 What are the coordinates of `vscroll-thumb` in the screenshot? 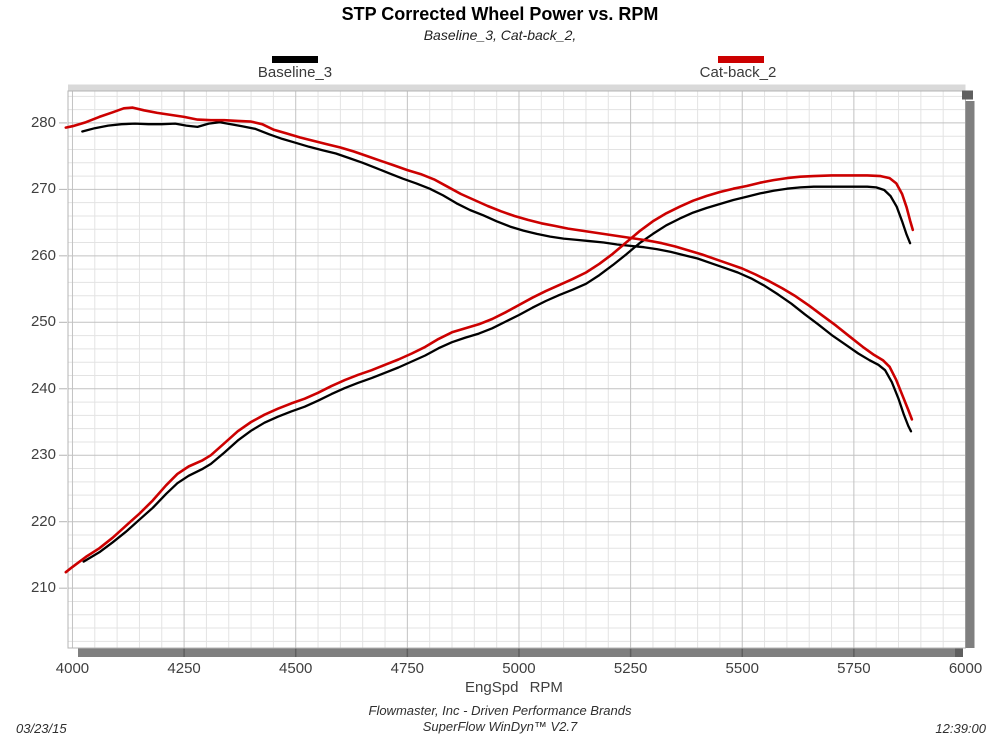 It's located at (970, 374).